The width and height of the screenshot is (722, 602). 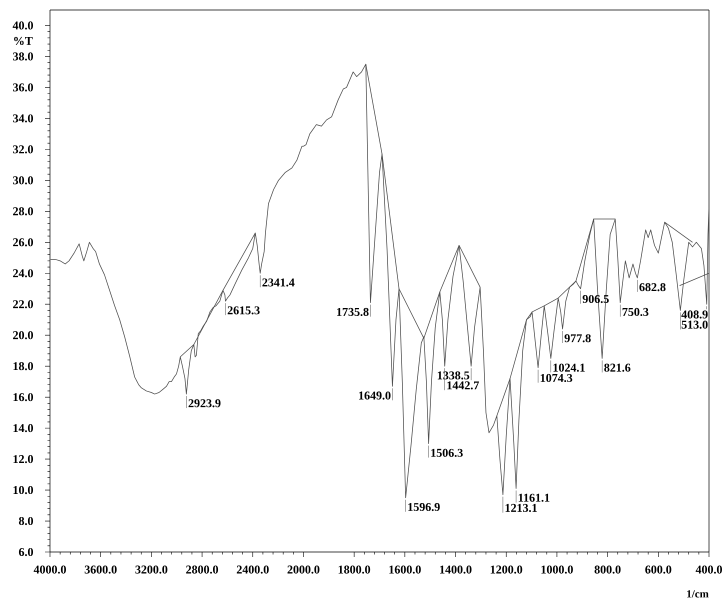 What do you see at coordinates (23, 335) in the screenshot?
I see `y-tick-label: 20.0` at bounding box center [23, 335].